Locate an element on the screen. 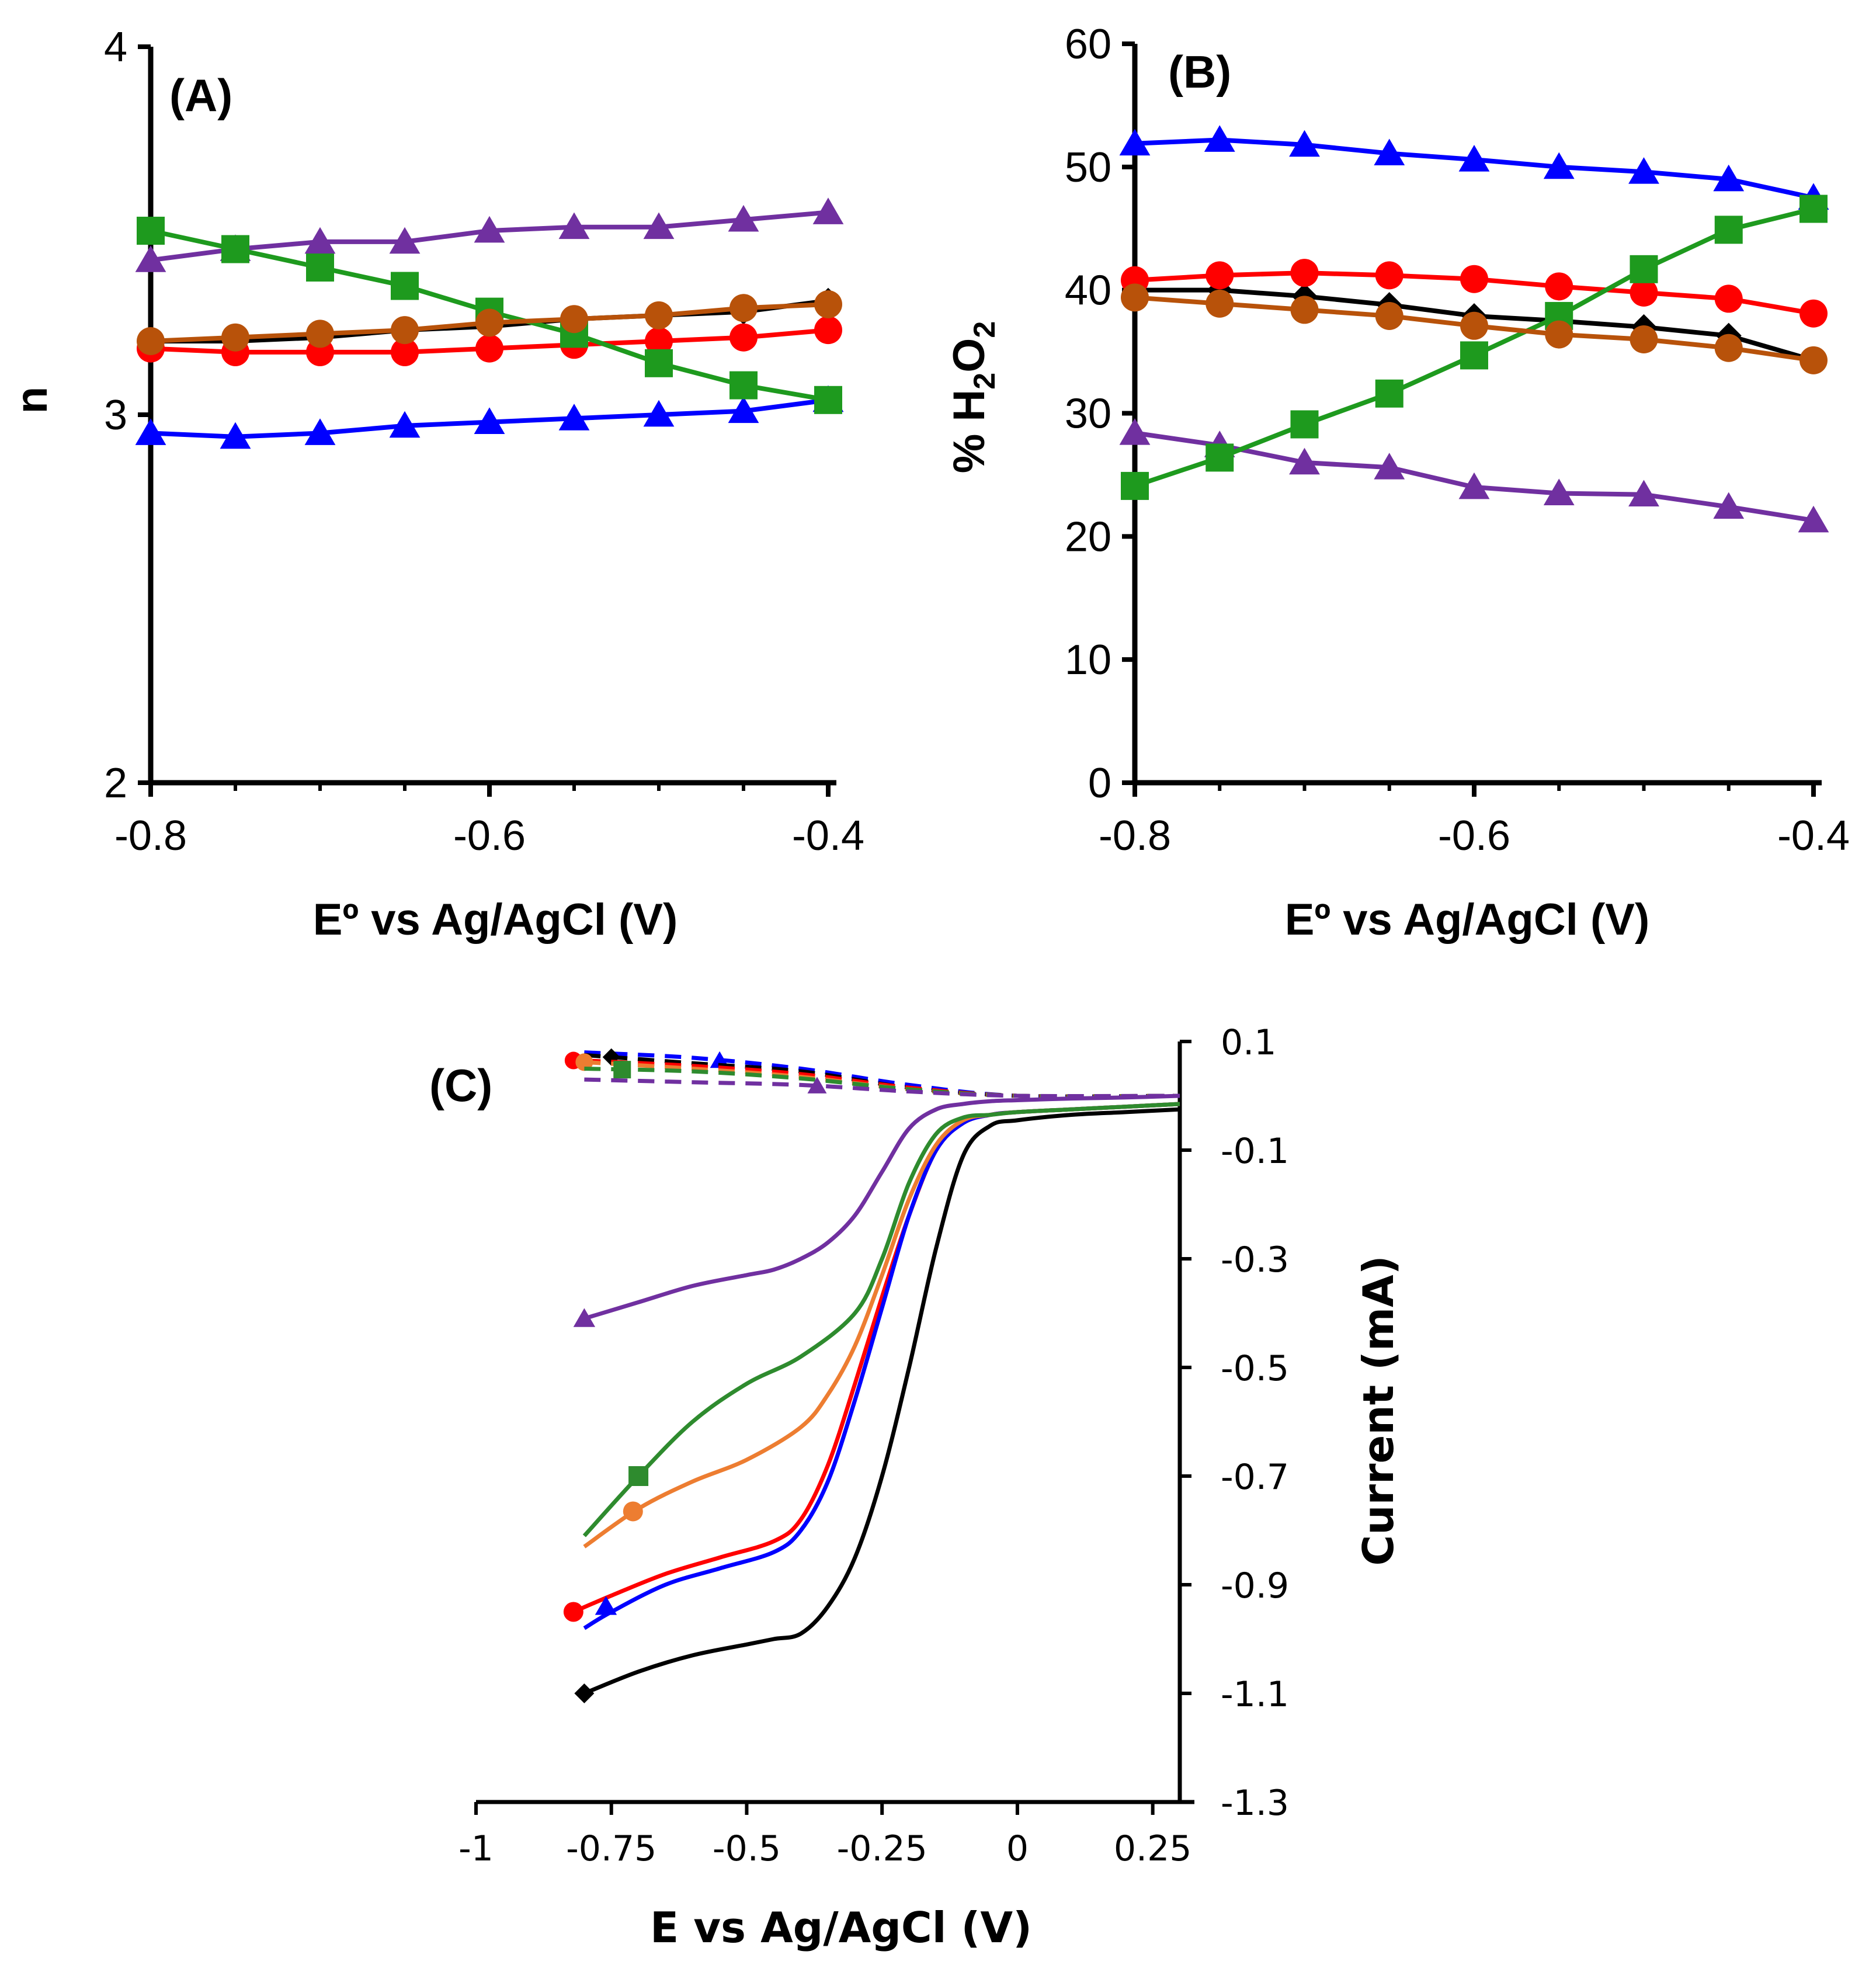 This screenshot has height=1972, width=1876. y-tick-label: 4 is located at coordinates (115, 47).